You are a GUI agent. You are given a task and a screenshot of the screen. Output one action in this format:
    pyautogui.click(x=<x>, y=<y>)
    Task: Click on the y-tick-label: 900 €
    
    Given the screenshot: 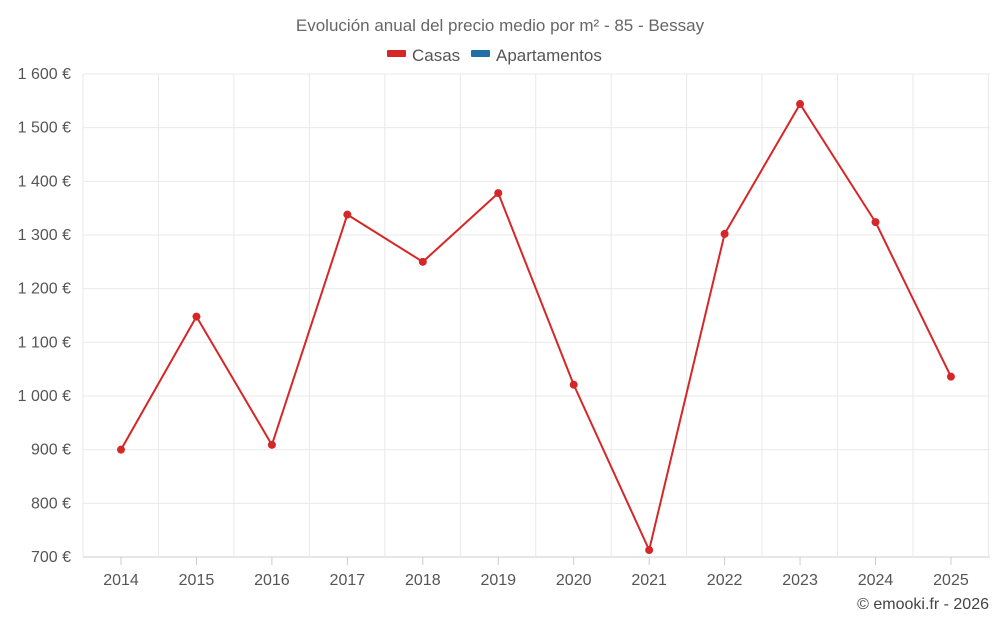 What is the action you would take?
    pyautogui.click(x=51, y=450)
    